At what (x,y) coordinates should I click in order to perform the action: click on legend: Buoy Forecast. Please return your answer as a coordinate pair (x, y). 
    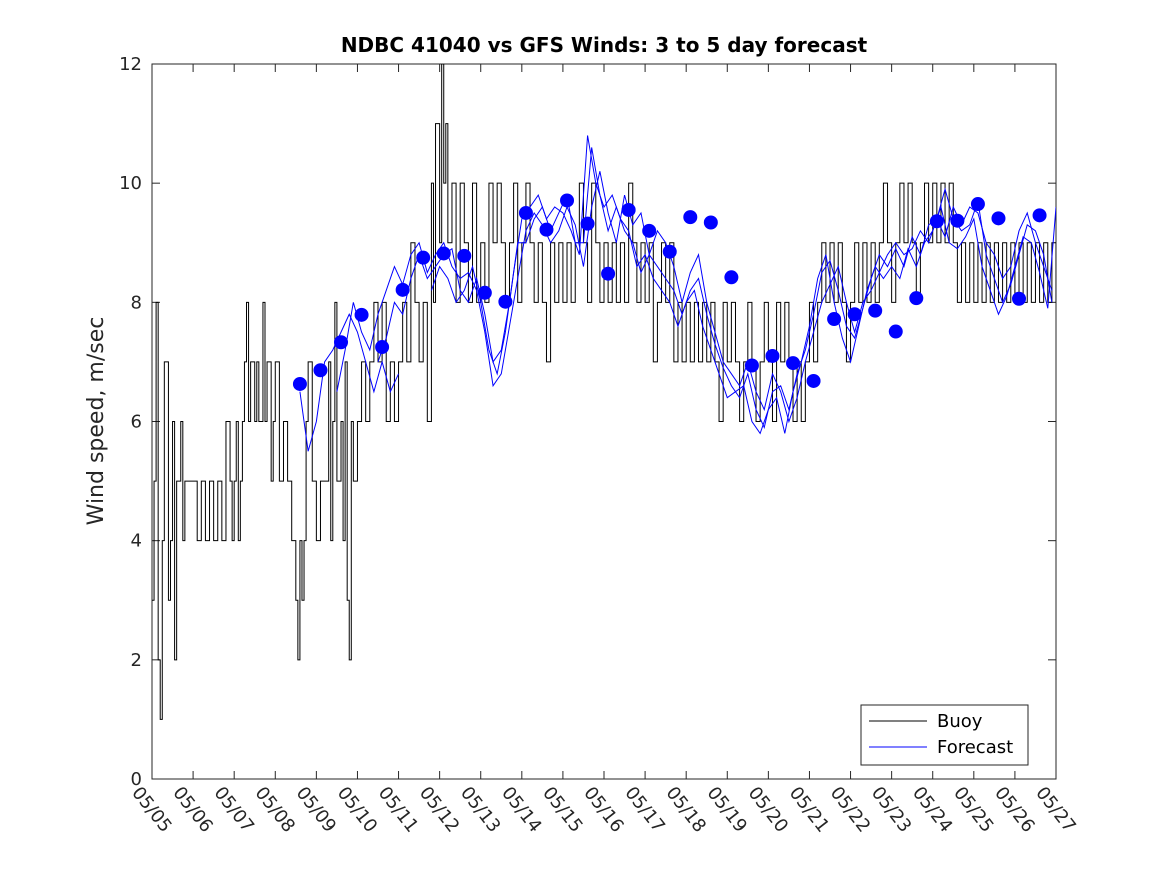
    Looking at the image, I should click on (944, 735).